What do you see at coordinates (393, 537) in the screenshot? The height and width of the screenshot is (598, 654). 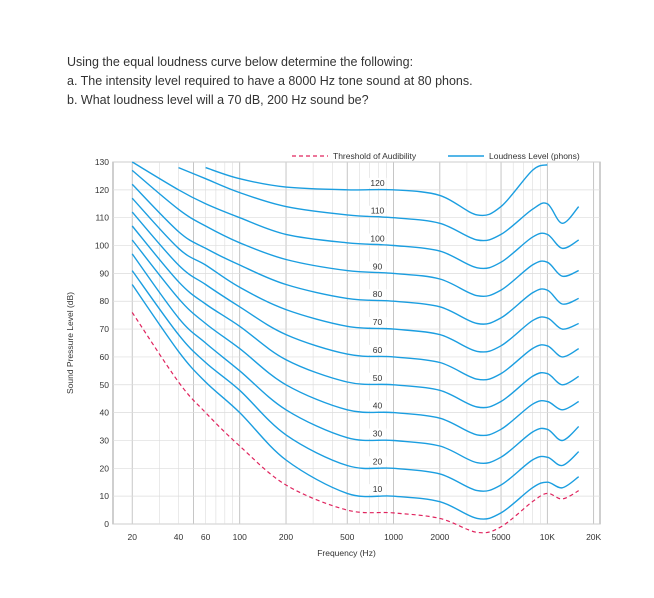 I see `x-tick-label: 1000` at bounding box center [393, 537].